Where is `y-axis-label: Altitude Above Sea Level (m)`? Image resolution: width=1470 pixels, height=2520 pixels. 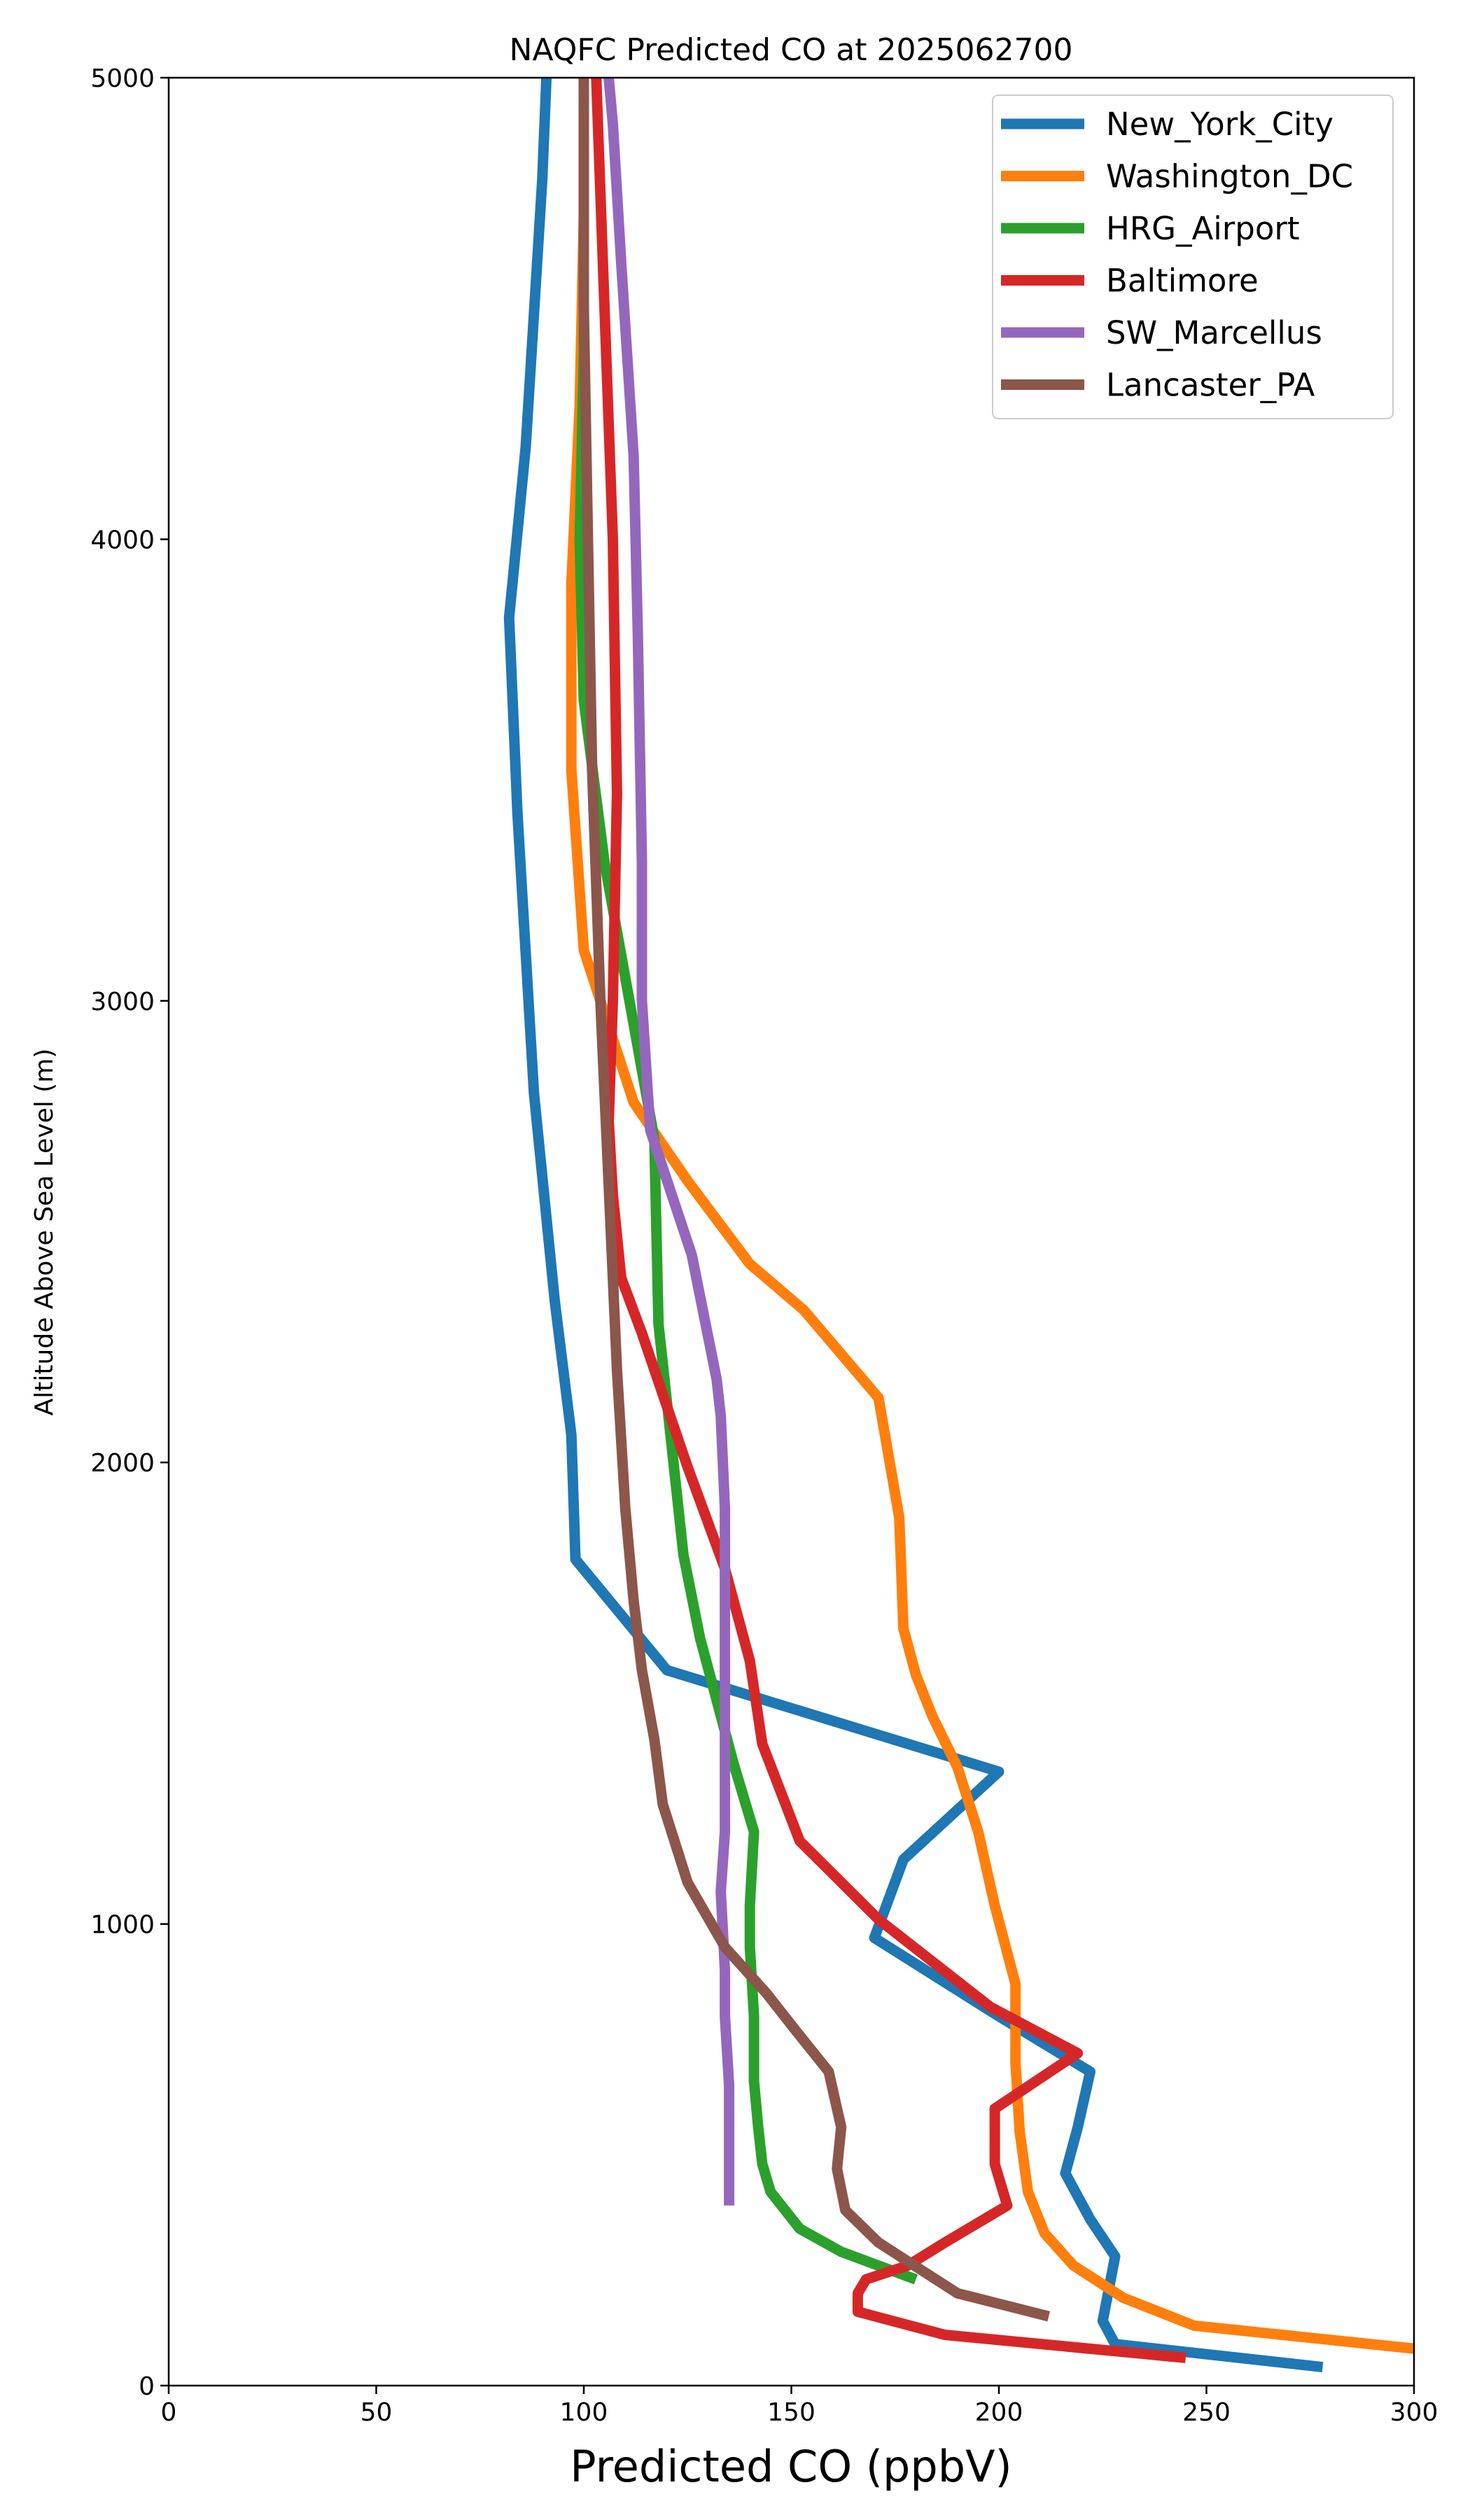
y-axis-label: Altitude Above Sea Level (m) is located at coordinates (44, 1232).